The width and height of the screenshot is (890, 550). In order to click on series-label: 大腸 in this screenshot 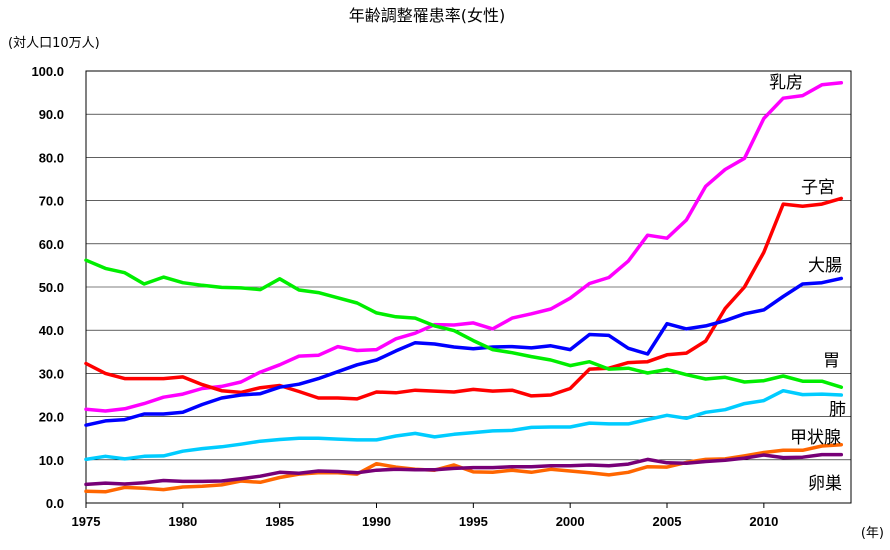, I will do `click(825, 266)`.